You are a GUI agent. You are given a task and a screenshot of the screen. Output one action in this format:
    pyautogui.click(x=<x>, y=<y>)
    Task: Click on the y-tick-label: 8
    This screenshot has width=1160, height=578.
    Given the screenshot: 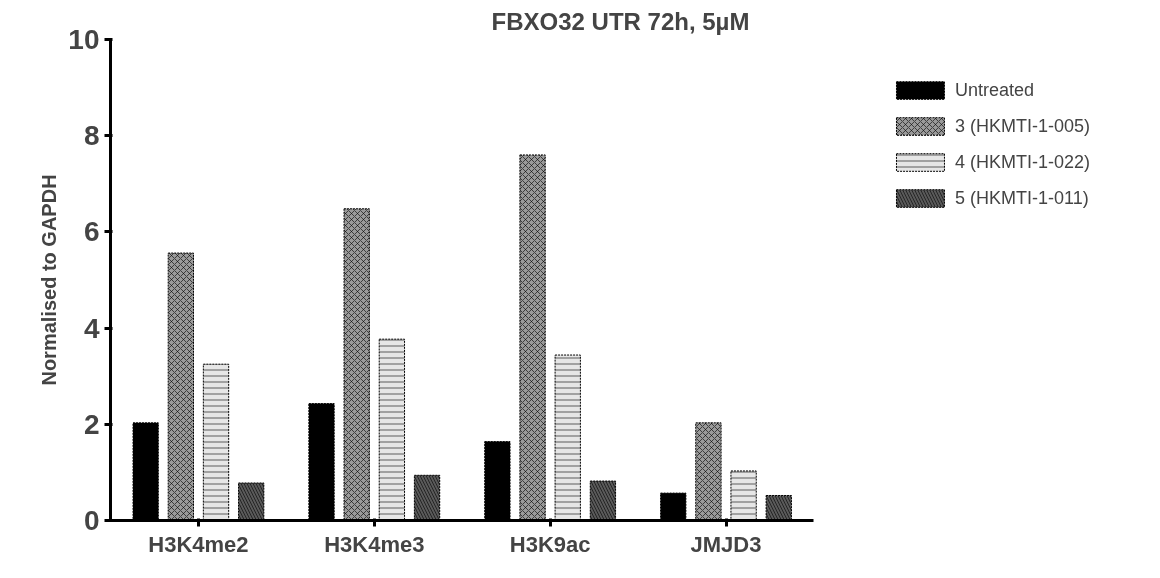 What is the action you would take?
    pyautogui.click(x=91, y=136)
    